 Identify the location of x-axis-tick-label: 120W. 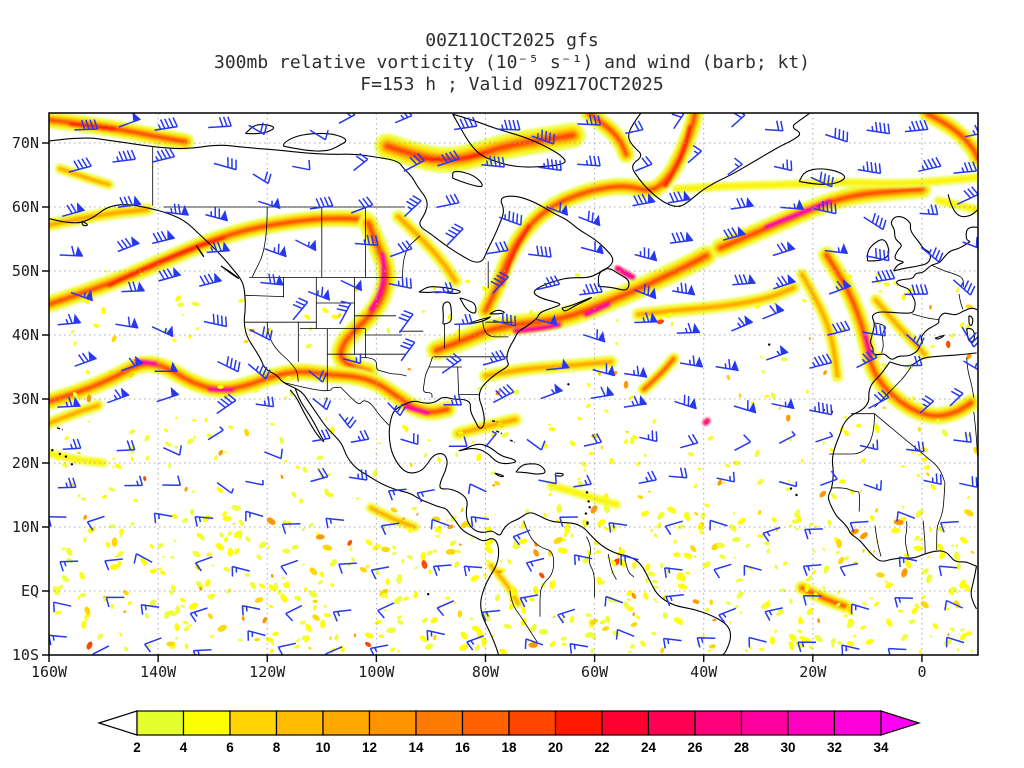
(267, 672).